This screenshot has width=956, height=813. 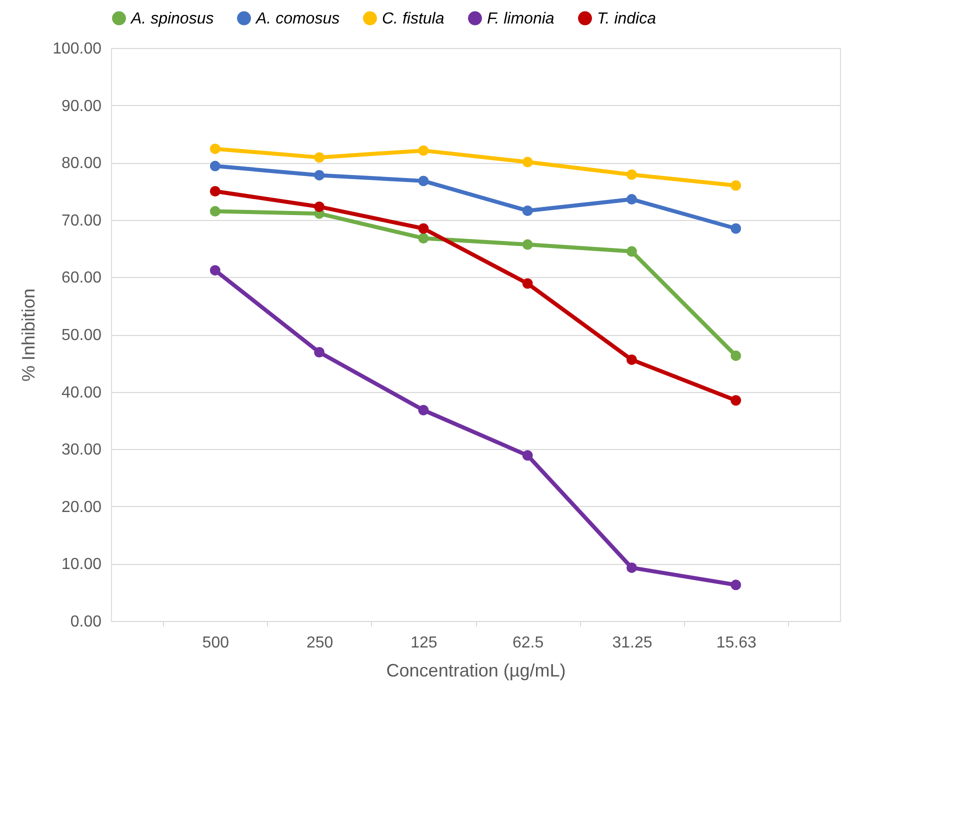 What do you see at coordinates (172, 19) in the screenshot?
I see `legend-label: A. spinosus` at bounding box center [172, 19].